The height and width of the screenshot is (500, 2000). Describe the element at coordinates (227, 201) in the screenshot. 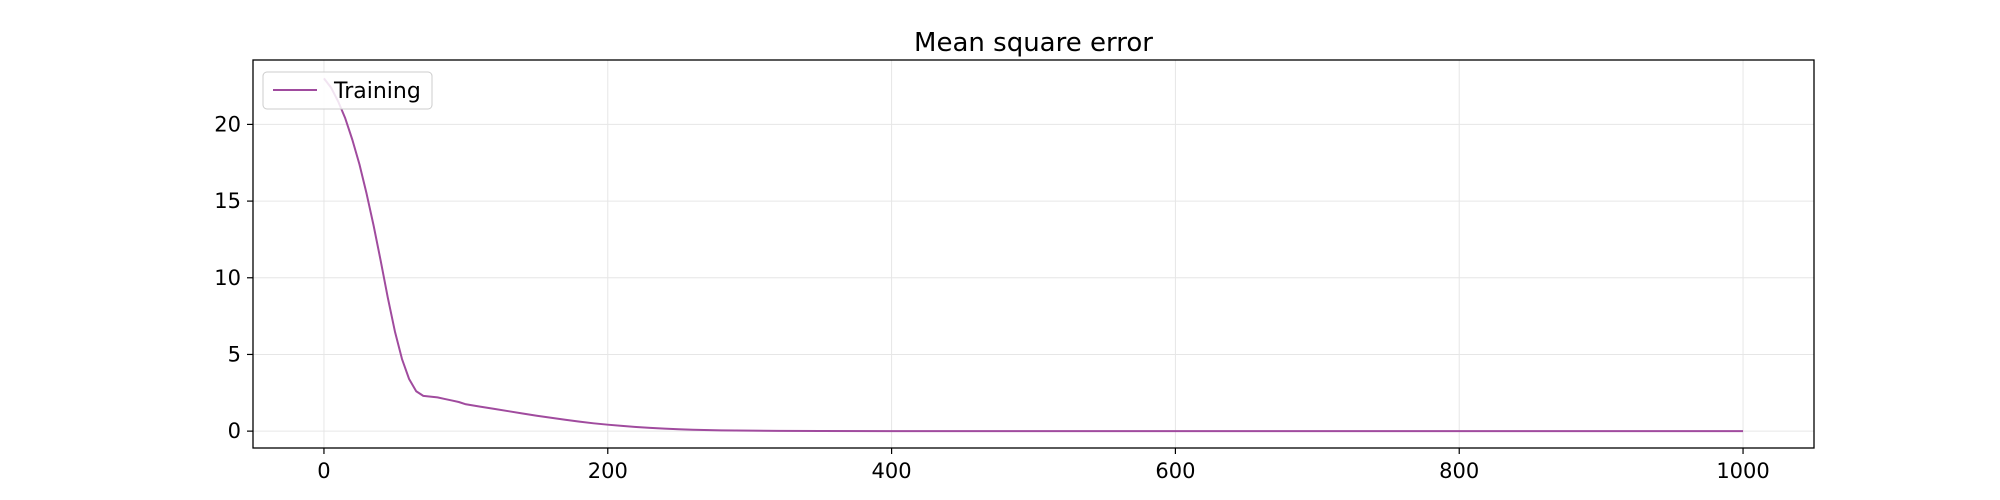

I see `y-tick-label: 15` at that location.